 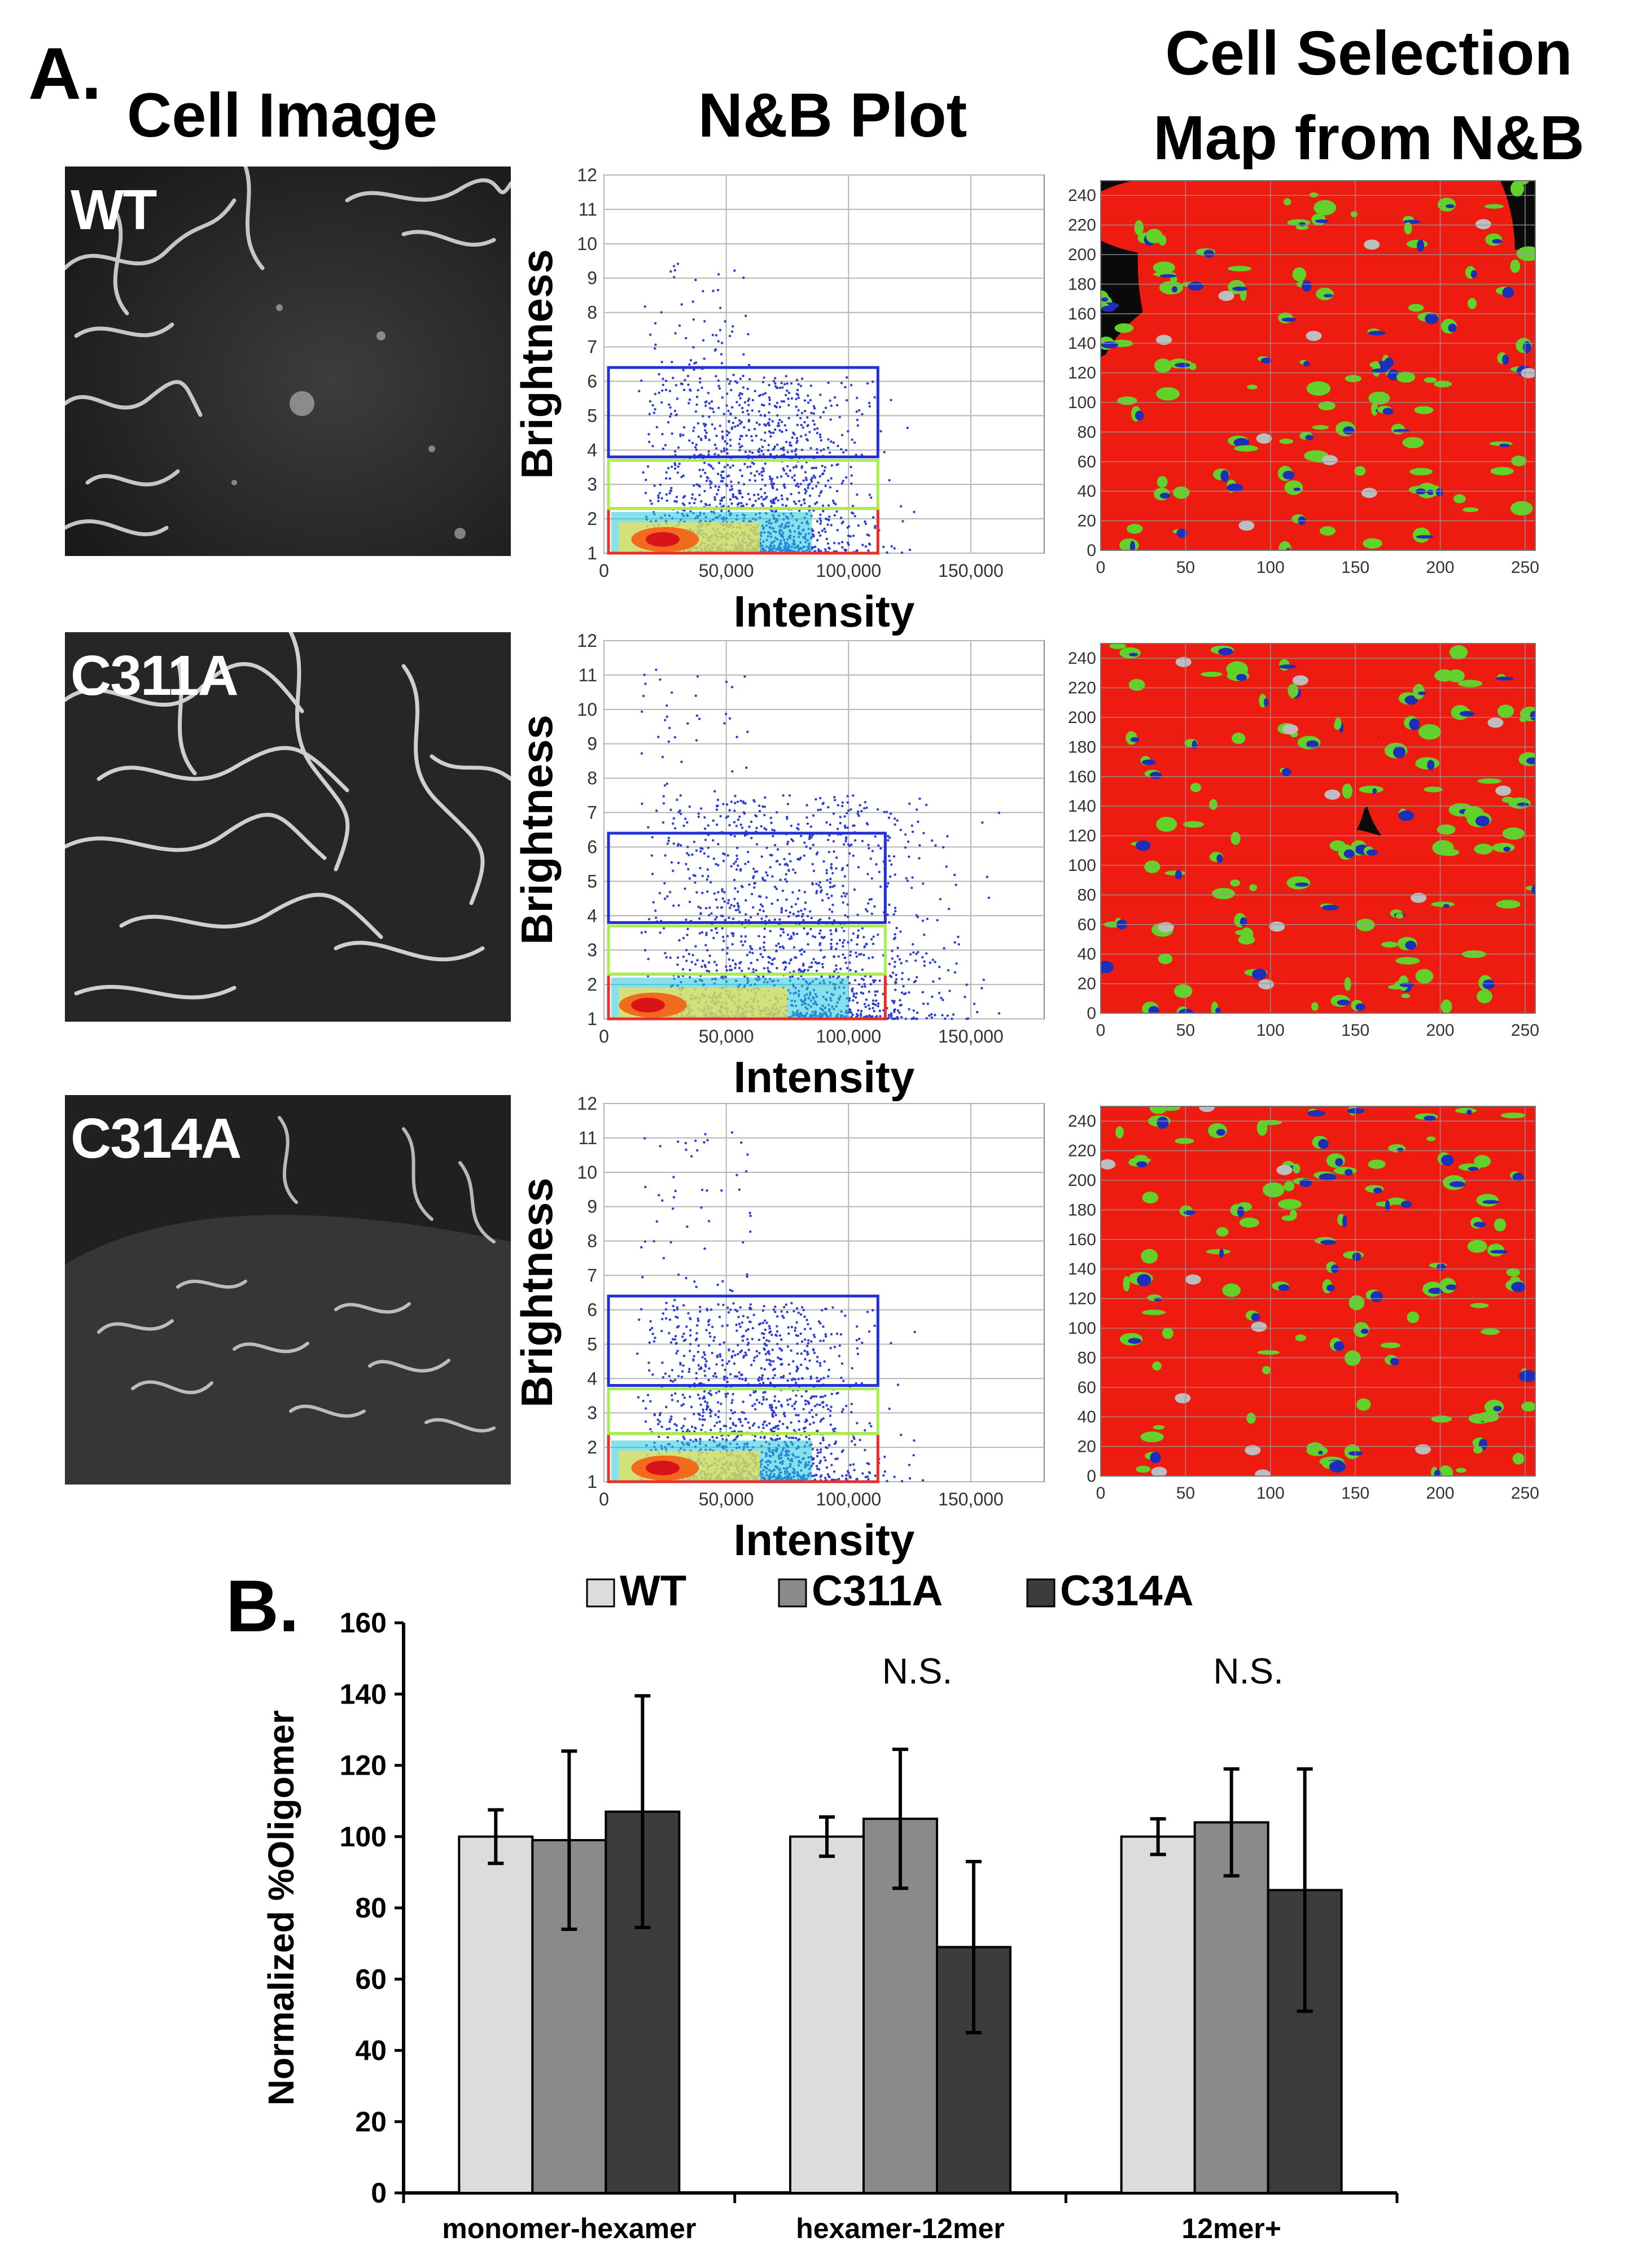 What do you see at coordinates (537, 364) in the screenshot?
I see `y-axis-label: Brightness` at bounding box center [537, 364].